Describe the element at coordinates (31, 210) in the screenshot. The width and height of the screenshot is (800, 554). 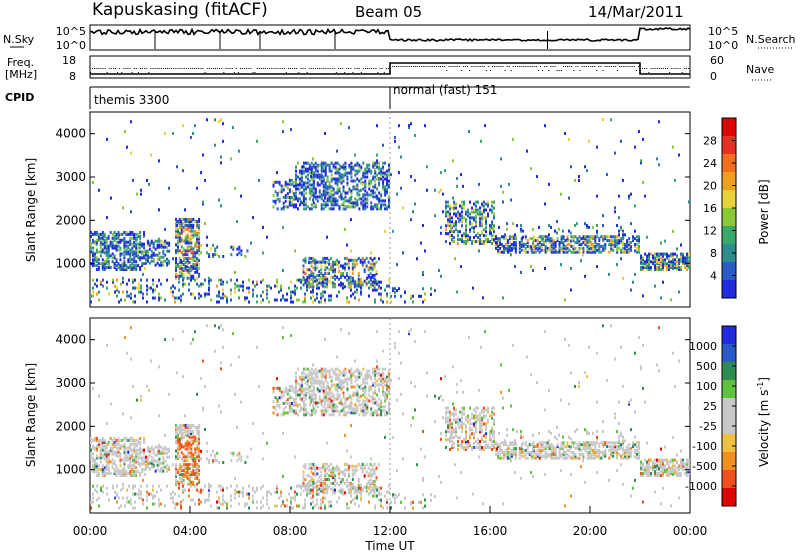
I see `power-ylabel: Slant Range [km]` at that location.